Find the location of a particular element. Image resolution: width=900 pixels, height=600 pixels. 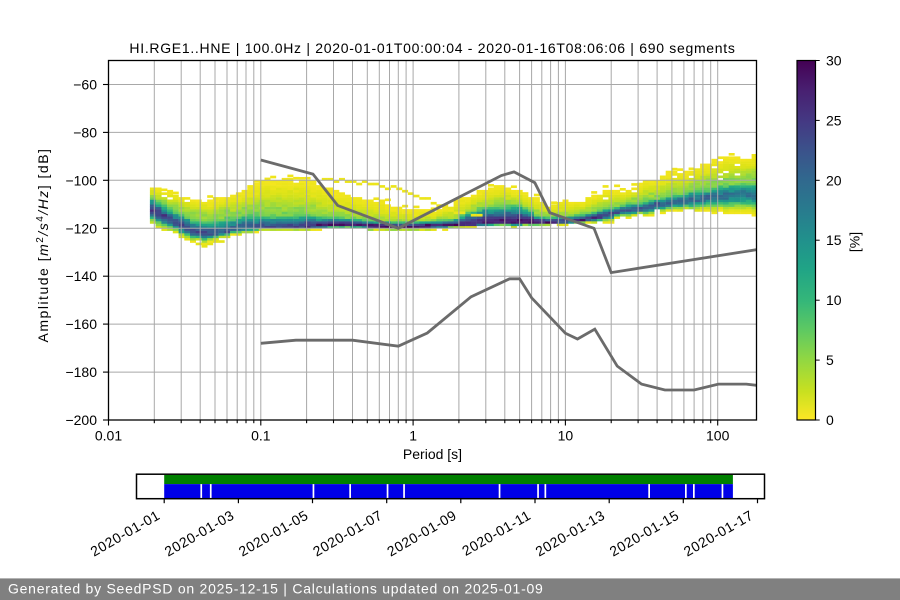

svg-text: −180 is located at coordinates (81, 372).